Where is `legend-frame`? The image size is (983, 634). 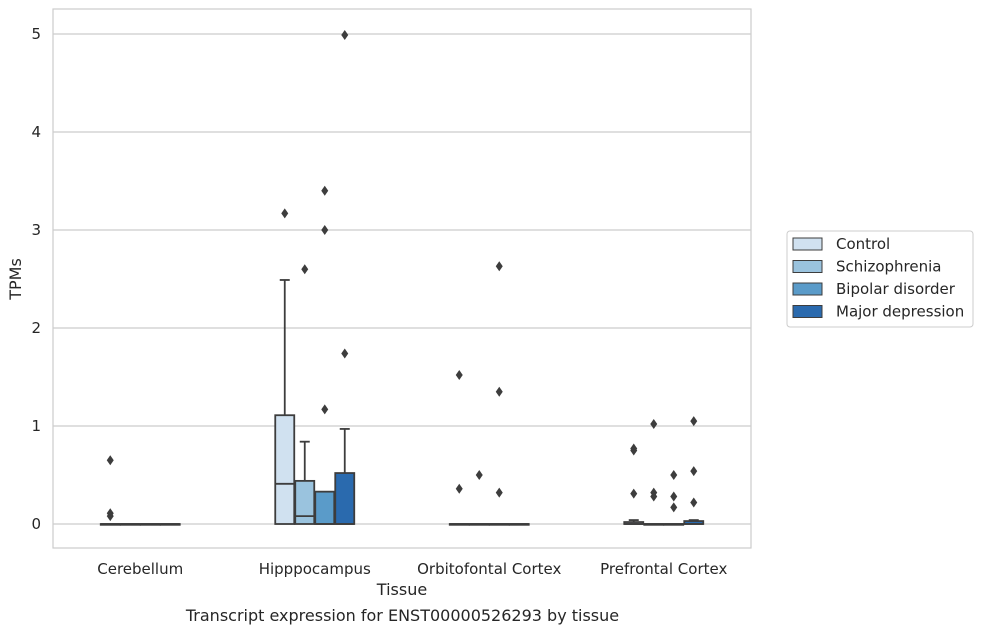
legend-frame is located at coordinates (880, 279).